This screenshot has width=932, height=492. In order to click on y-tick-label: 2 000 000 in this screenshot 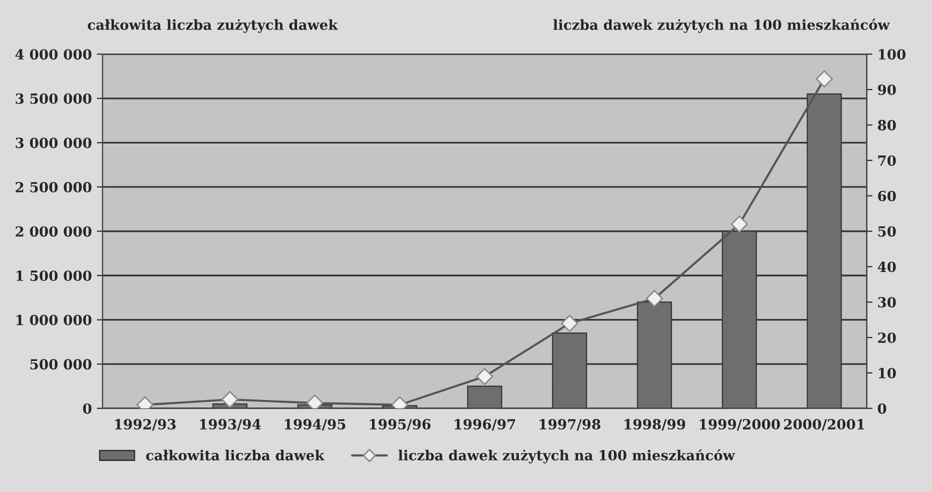, I will do `click(54, 231)`.